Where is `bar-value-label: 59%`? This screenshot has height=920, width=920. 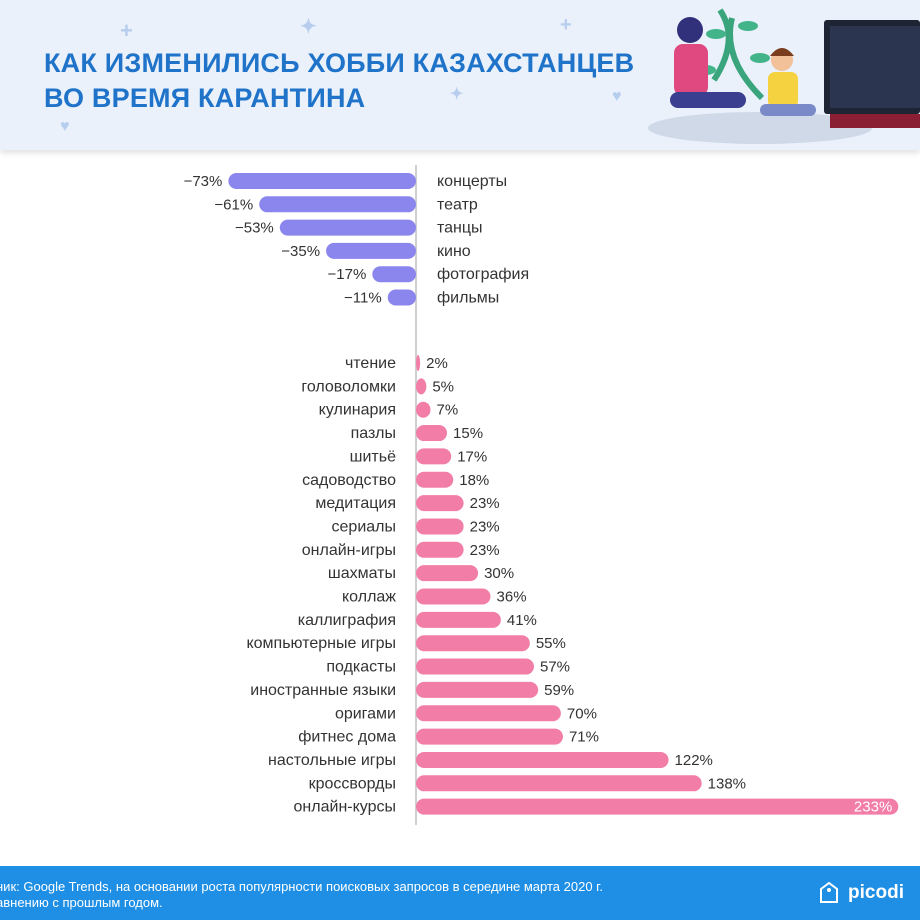
bar-value-label: 59% is located at coordinates (559, 690).